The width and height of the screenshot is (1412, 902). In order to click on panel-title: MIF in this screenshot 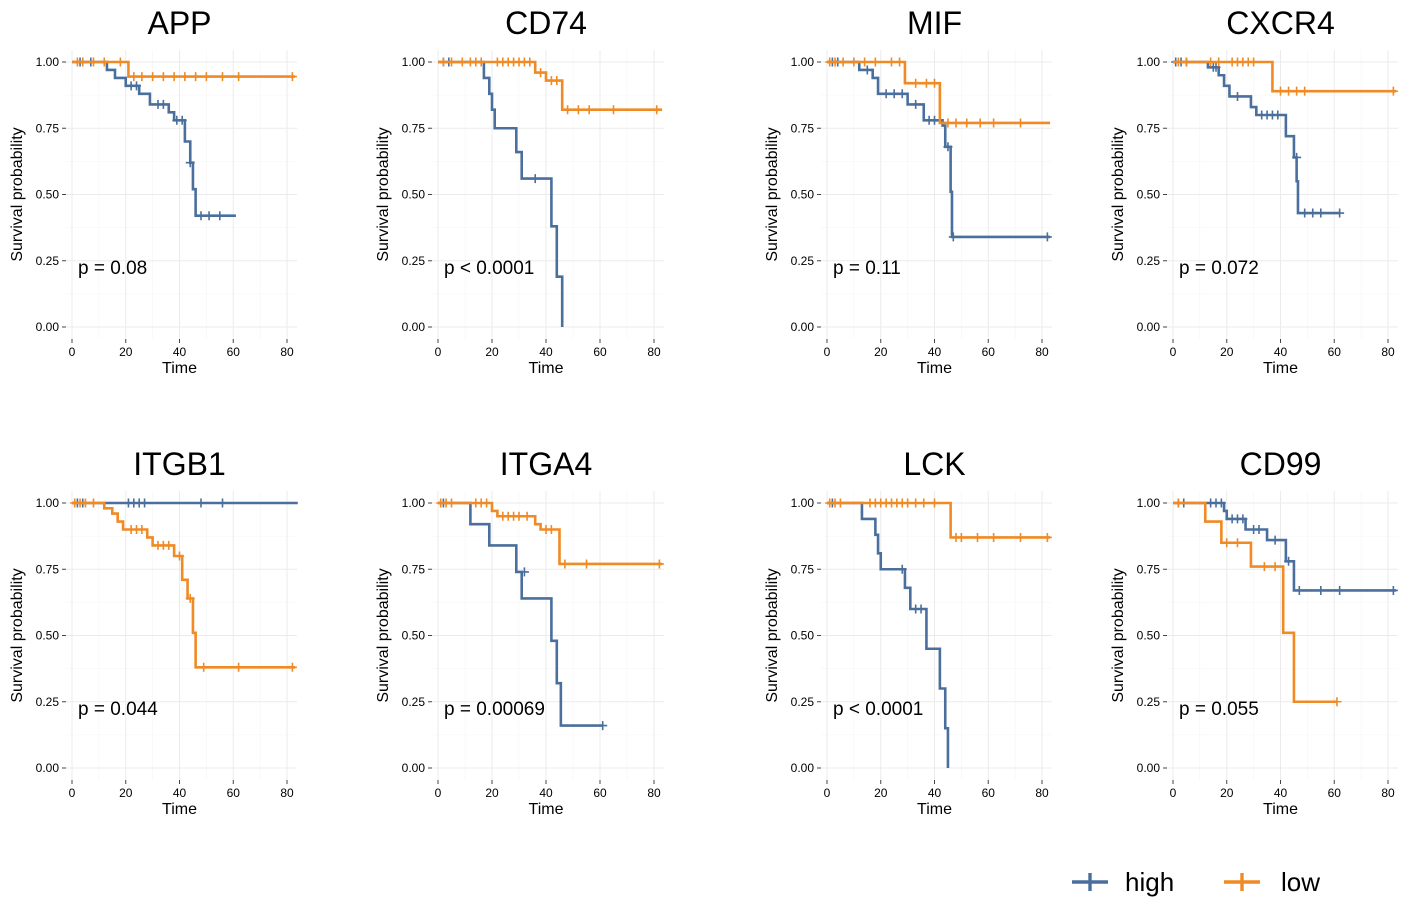, I will do `click(934, 23)`.